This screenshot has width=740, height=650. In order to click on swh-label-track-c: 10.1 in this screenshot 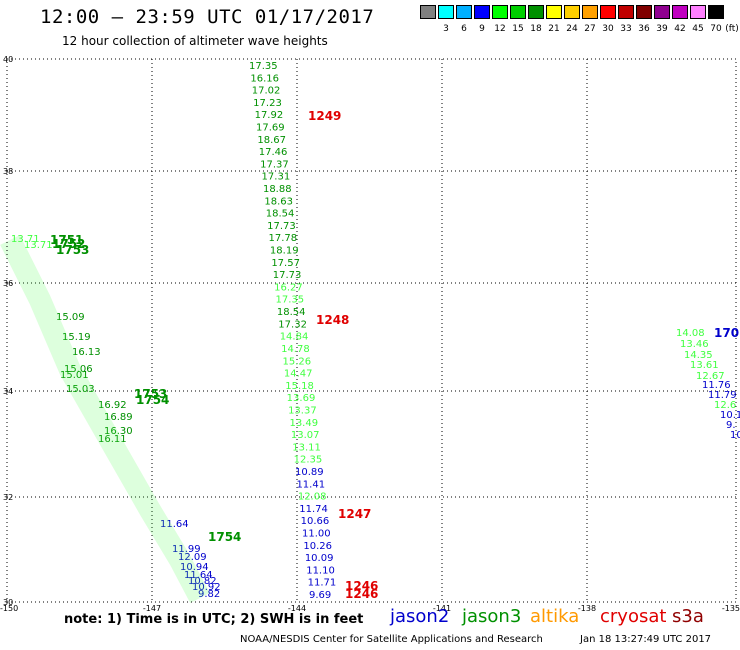, I will do `click(730, 415)`.